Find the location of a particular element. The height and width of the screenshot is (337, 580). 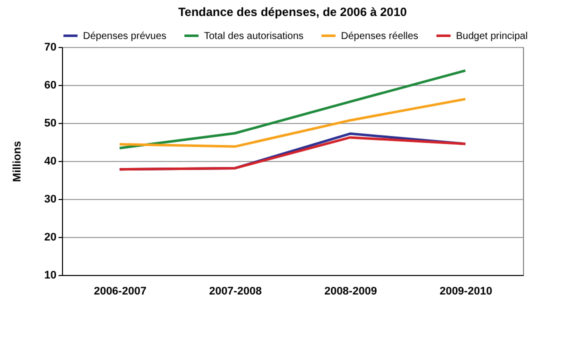

y-tick-label: 50 is located at coordinates (50, 124).